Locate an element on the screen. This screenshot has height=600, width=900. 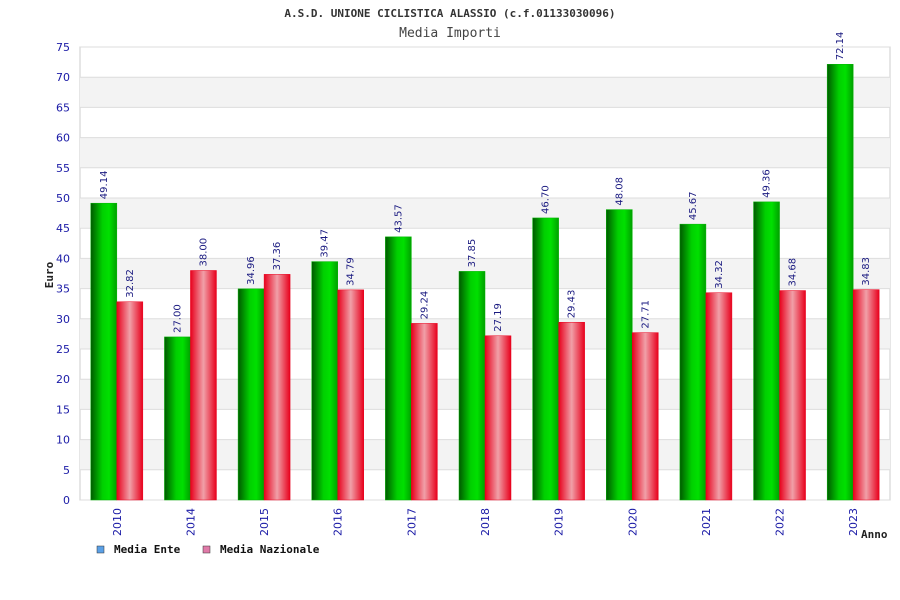
data-label: 48.08 is located at coordinates (619, 191).